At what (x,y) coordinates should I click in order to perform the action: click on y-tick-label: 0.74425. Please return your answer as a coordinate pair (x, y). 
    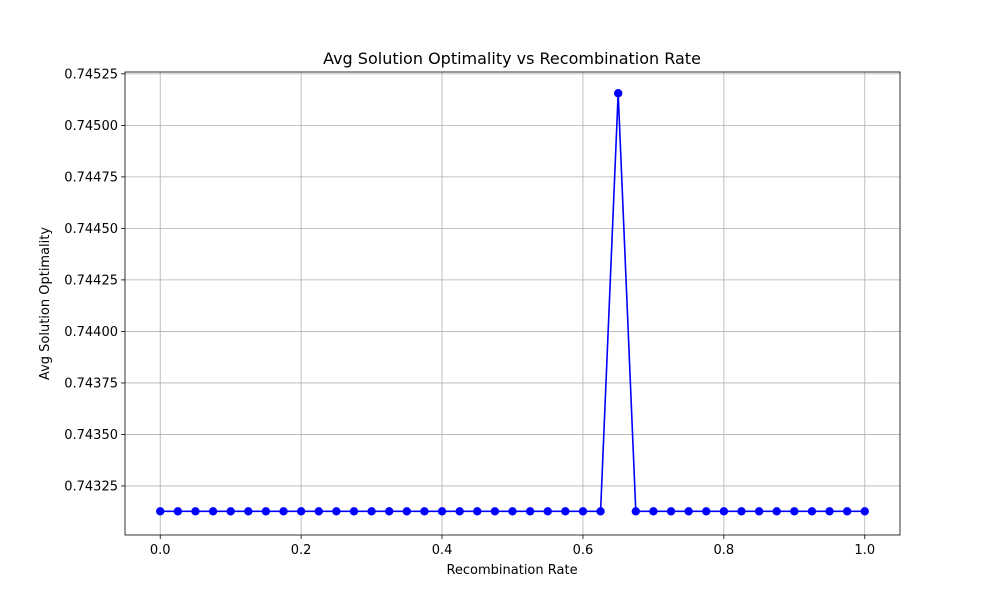
    Looking at the image, I should click on (91, 280).